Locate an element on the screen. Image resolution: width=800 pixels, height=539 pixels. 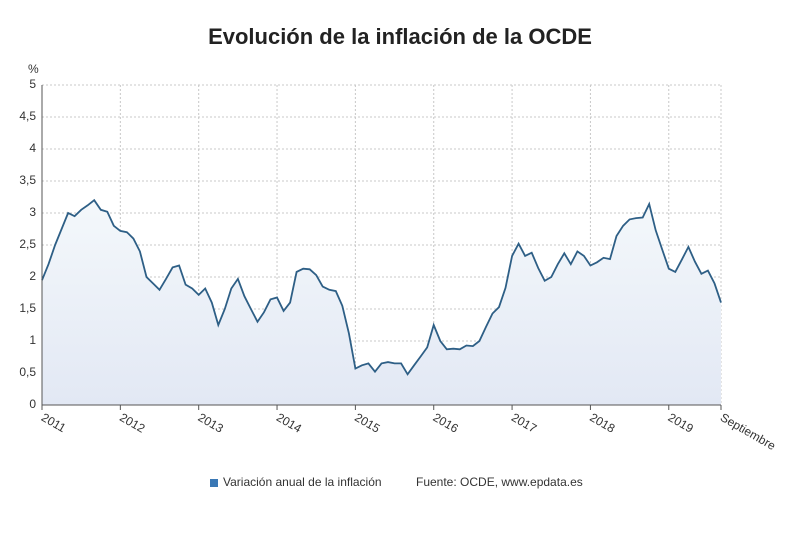
y-unit: % is located at coordinates (33, 69).